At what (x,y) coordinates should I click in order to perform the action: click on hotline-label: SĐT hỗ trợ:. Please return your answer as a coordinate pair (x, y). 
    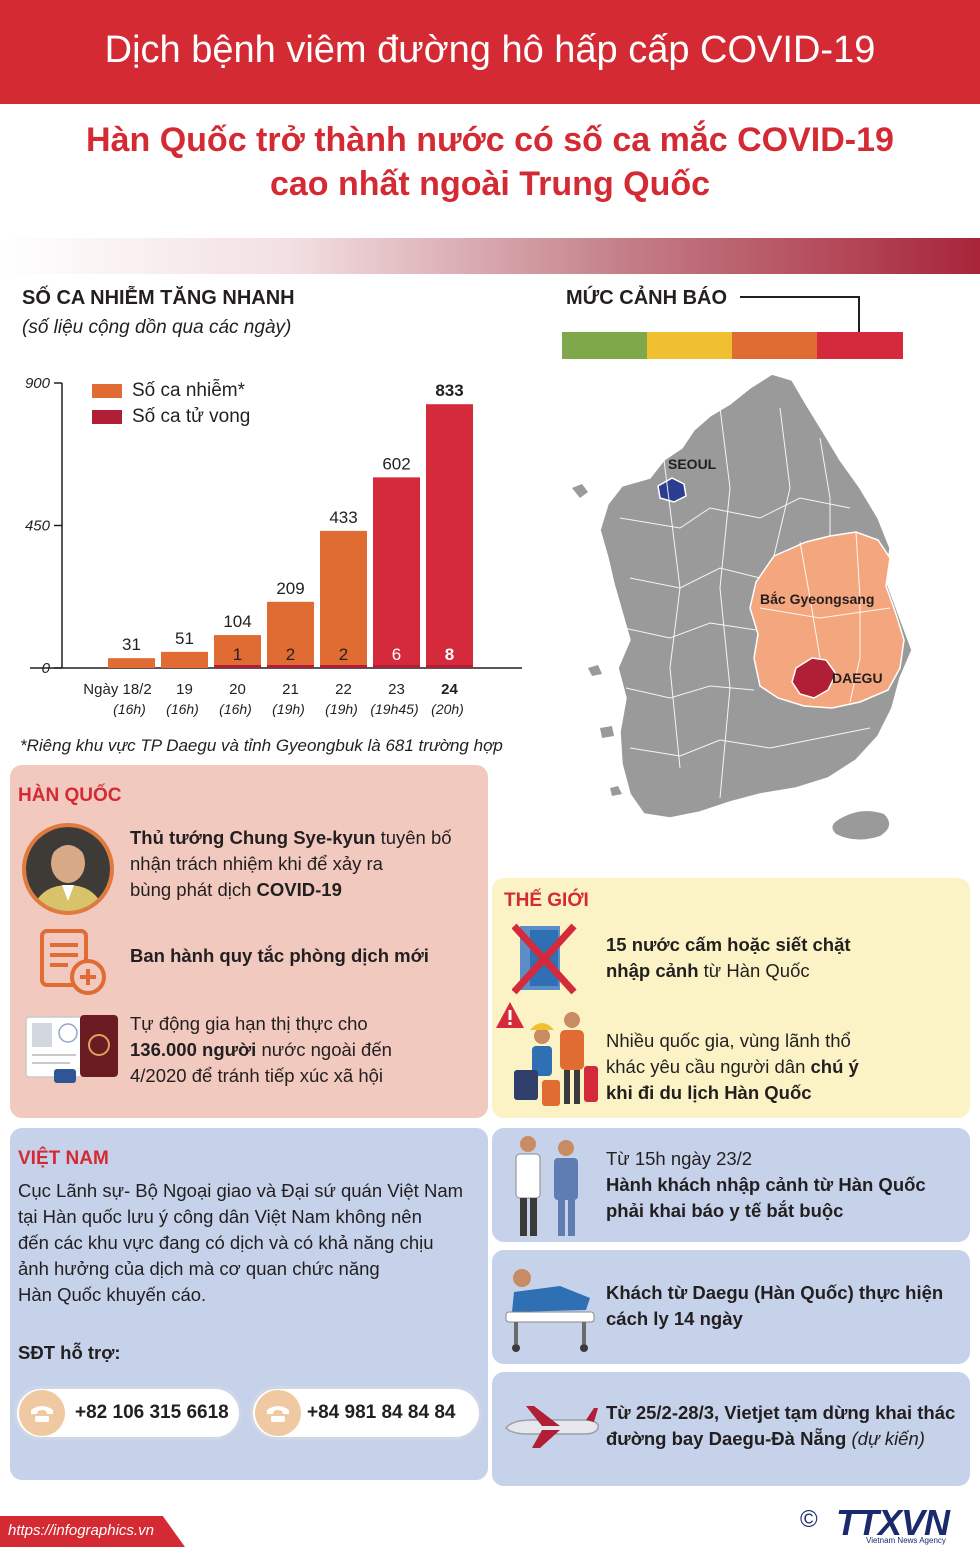
    Looking at the image, I should click on (69, 1352).